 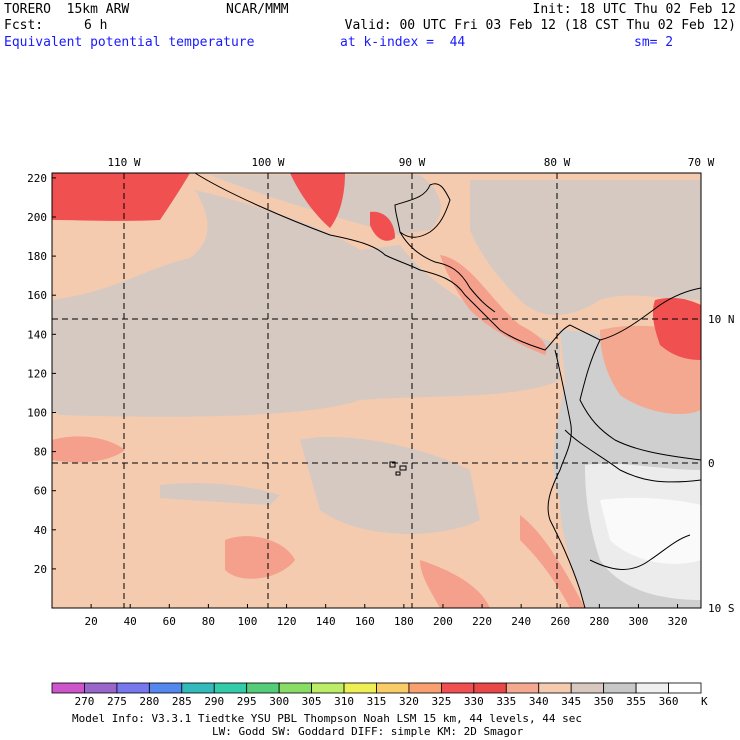 What do you see at coordinates (37, 295) in the screenshot?
I see `y-tick-label: 160` at bounding box center [37, 295].